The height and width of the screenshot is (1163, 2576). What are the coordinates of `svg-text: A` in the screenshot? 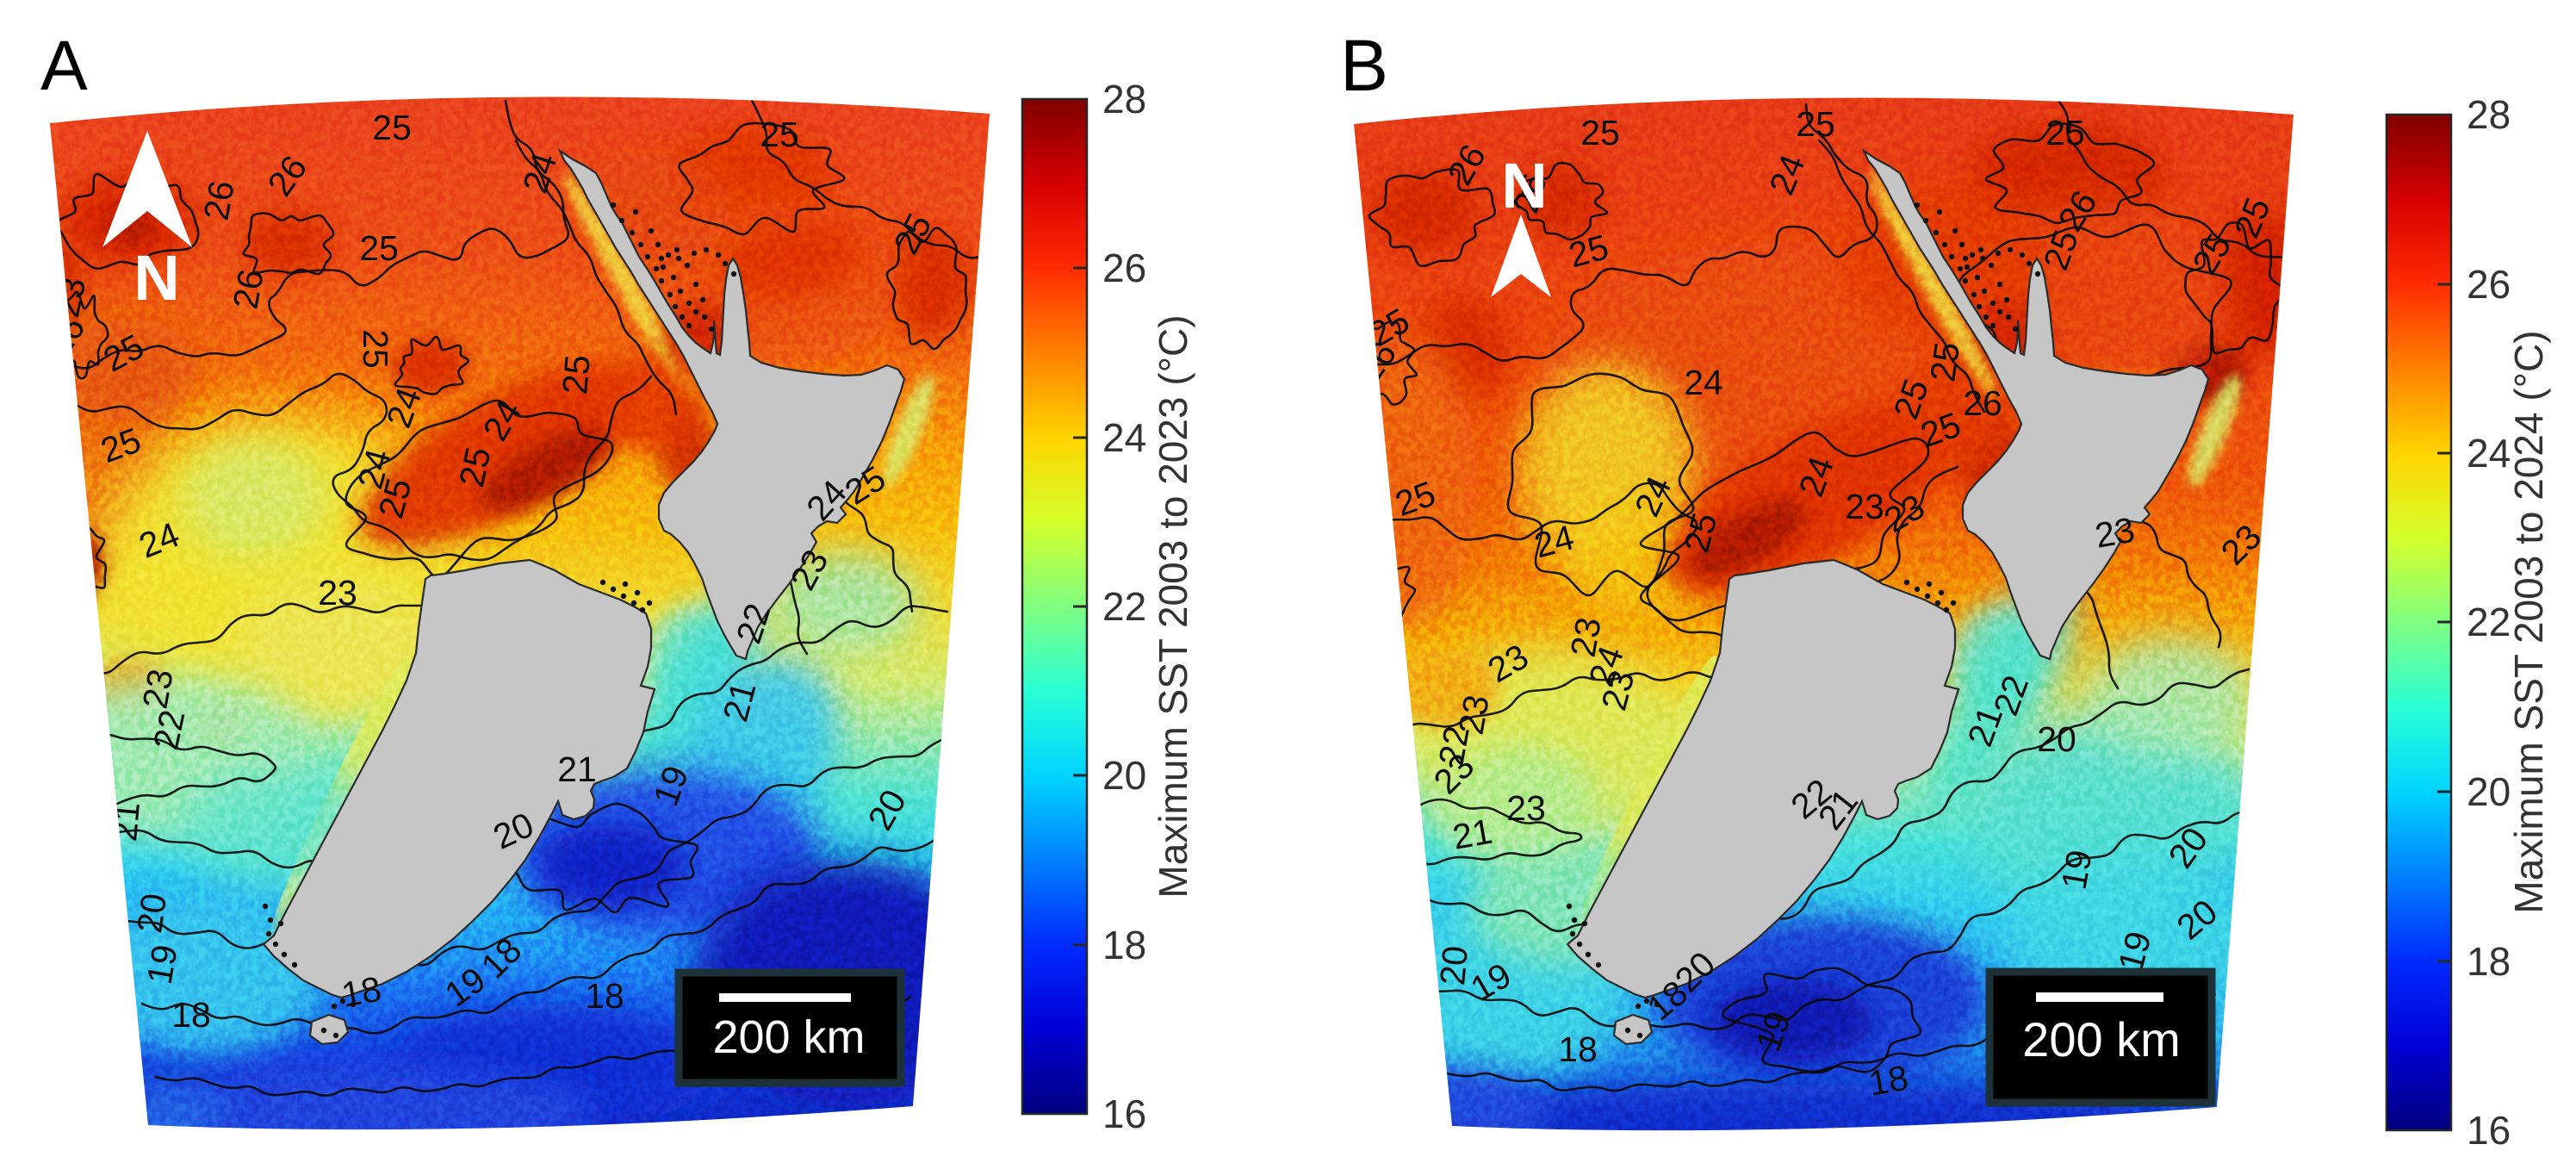 It's located at (64, 66).